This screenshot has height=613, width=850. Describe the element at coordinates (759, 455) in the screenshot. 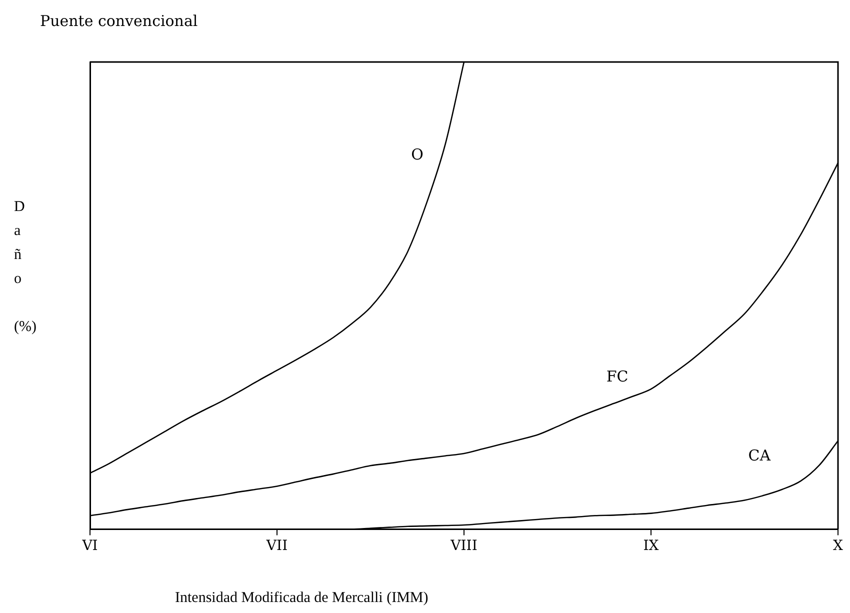

I see `series-label: CA` at that location.